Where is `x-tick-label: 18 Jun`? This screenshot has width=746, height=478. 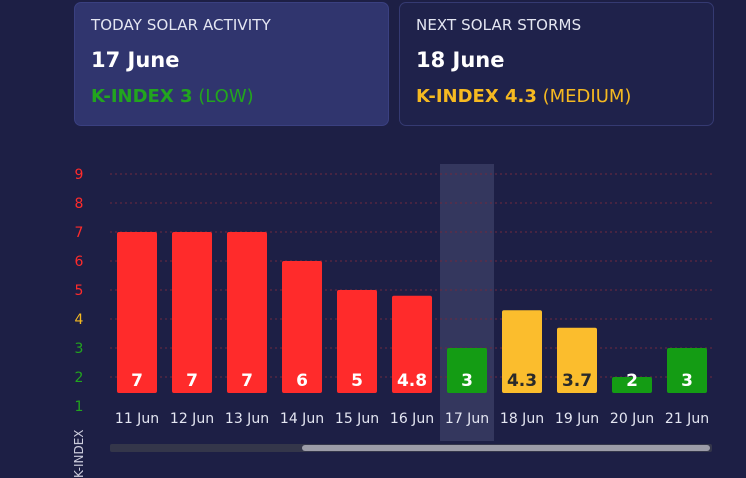 x-tick-label: 18 Jun is located at coordinates (522, 419).